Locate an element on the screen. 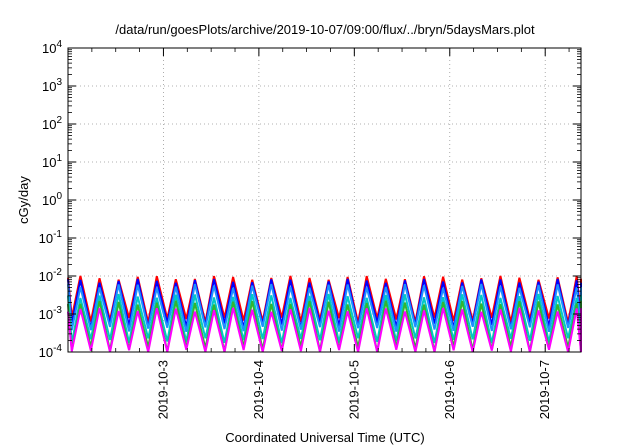 This screenshot has height=448, width=640. x-tick-label: 2019-10-5 is located at coordinates (353, 389).